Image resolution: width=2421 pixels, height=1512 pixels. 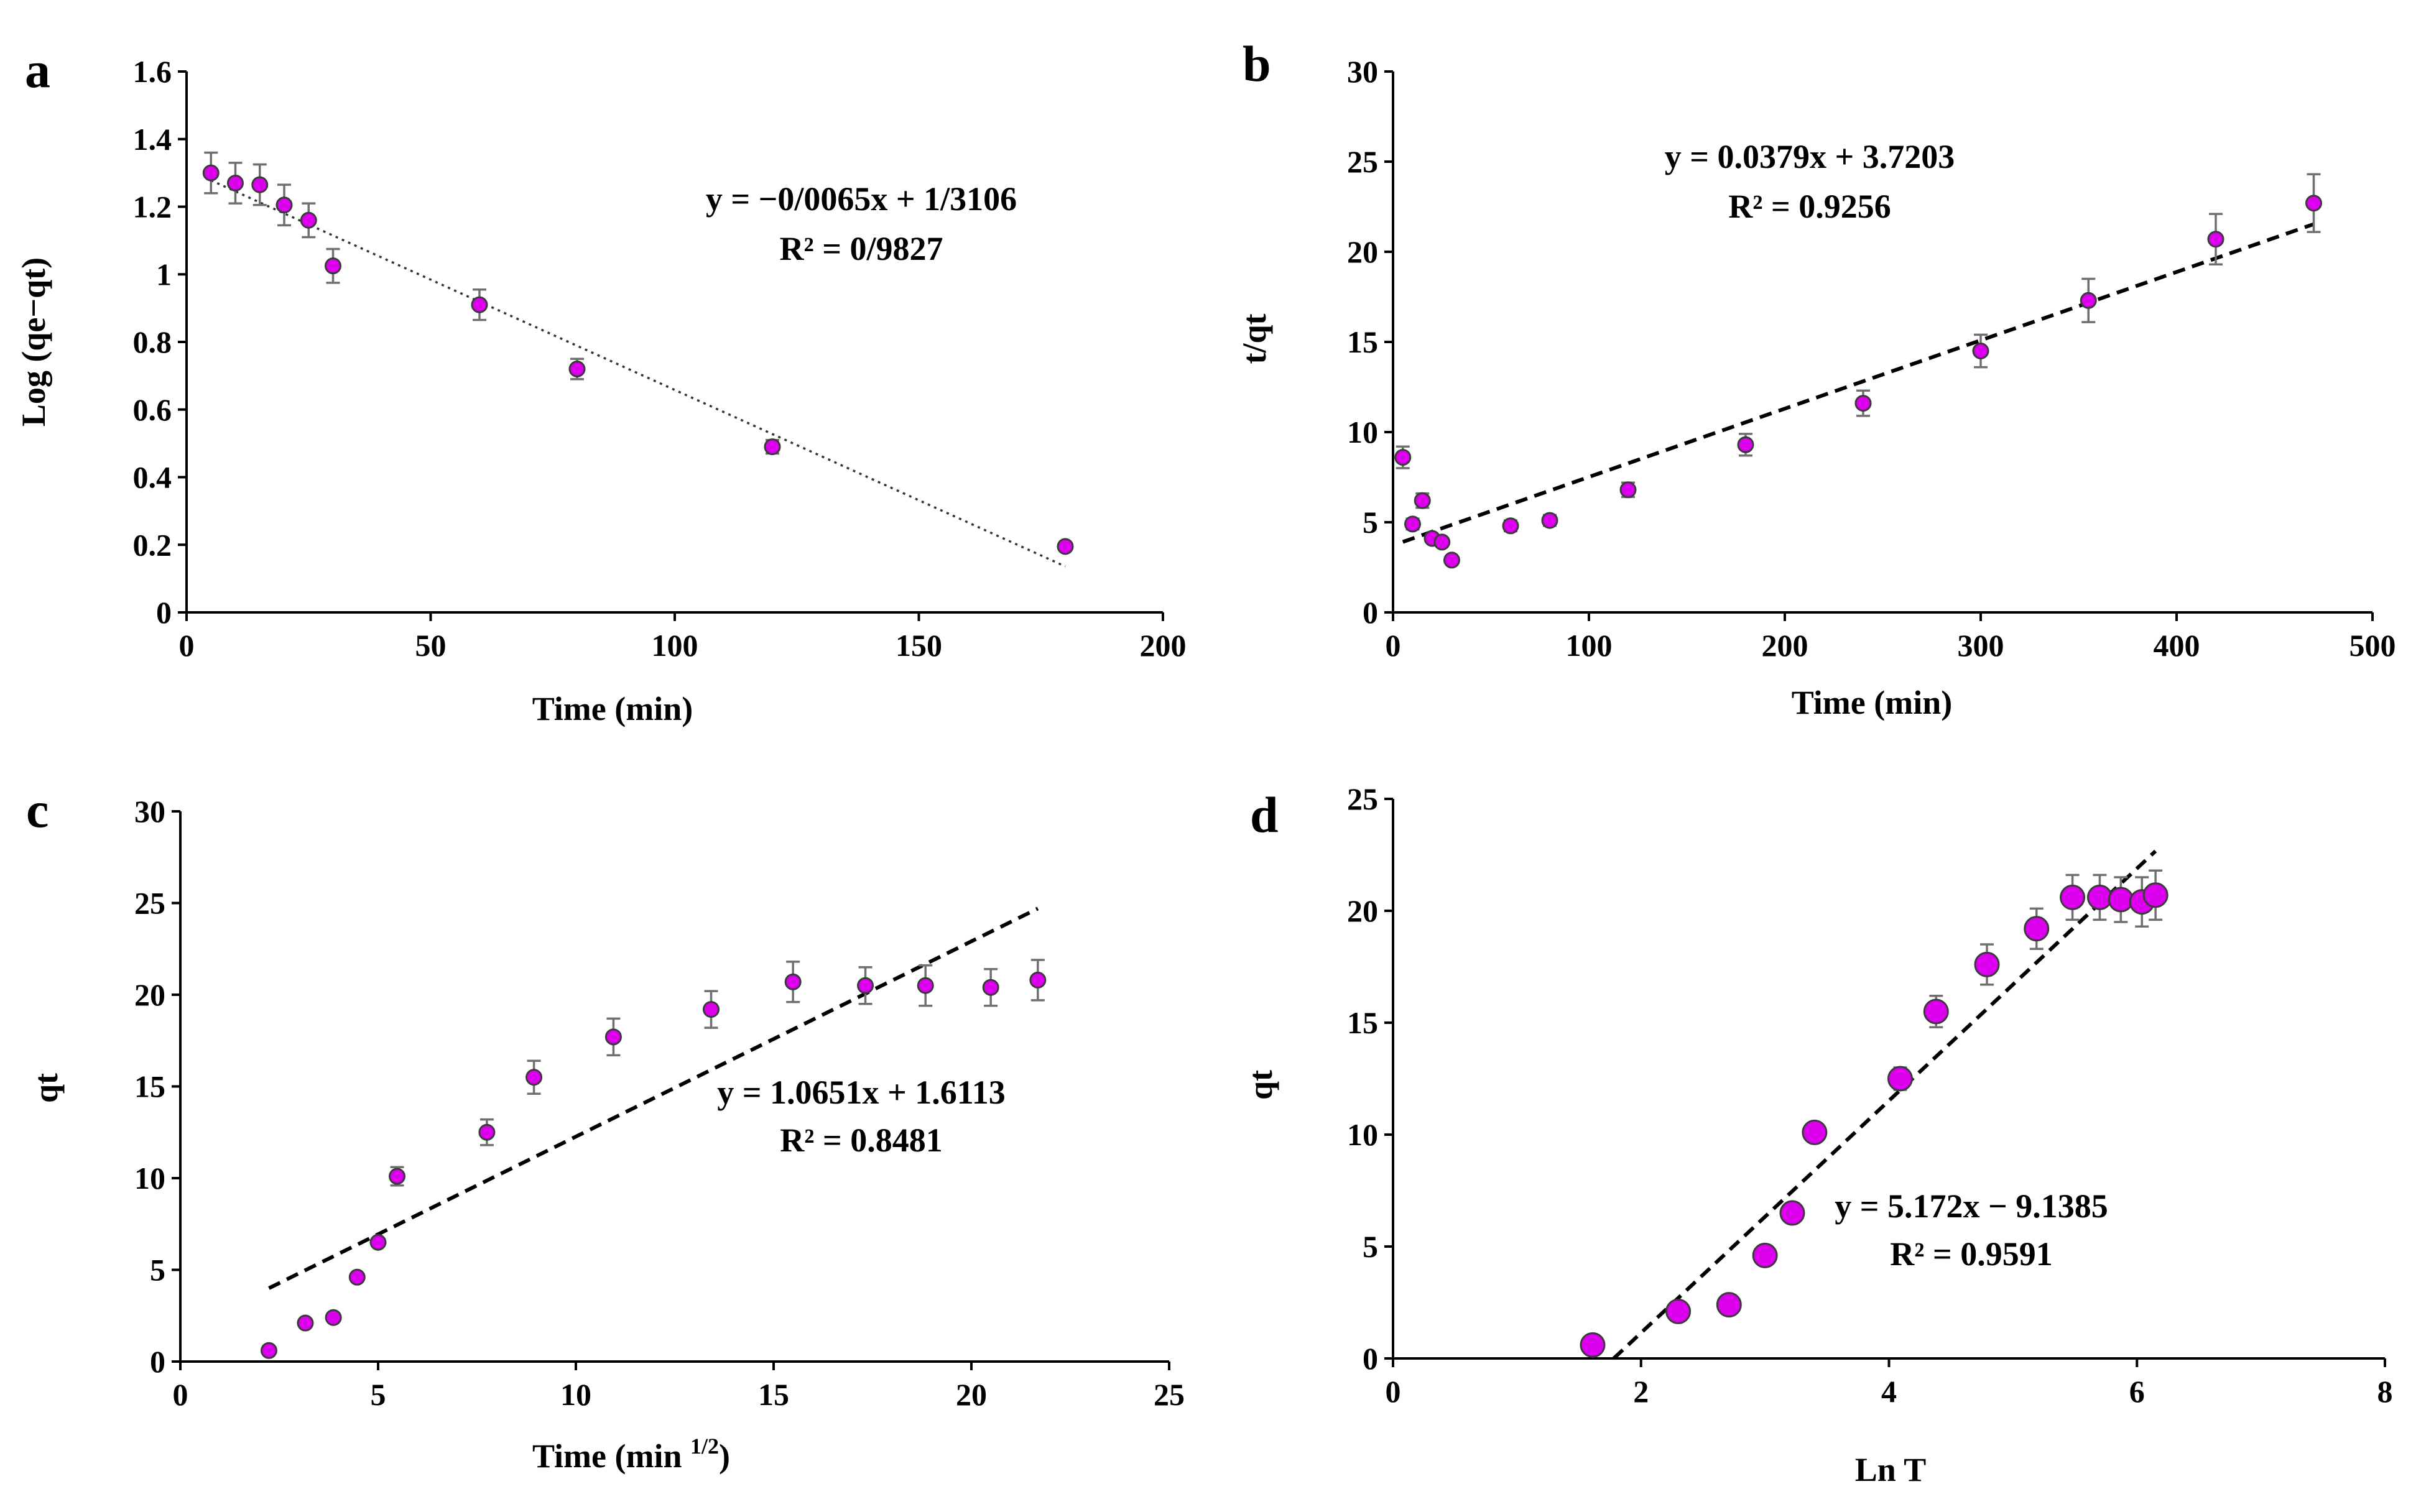 I want to click on x-tick-label: 25, so click(x=1169, y=1394).